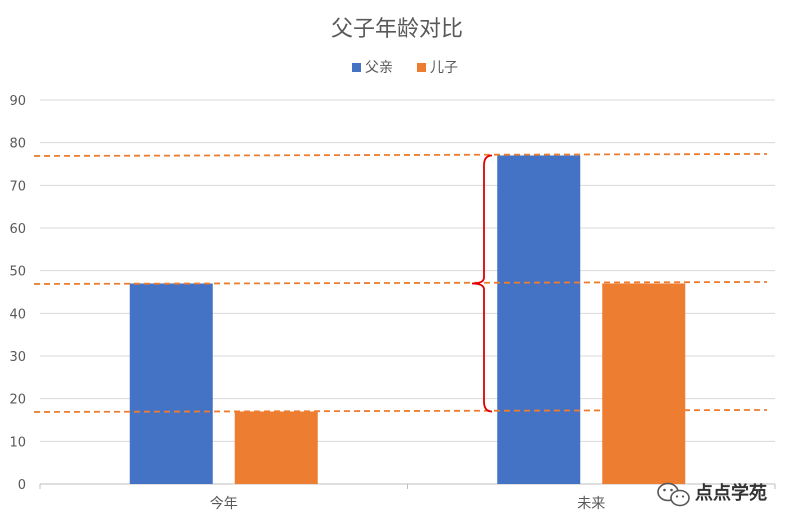 Image resolution: width=795 pixels, height=527 pixels. Describe the element at coordinates (405, 68) in the screenshot. I see `legend: 父亲 儿子` at that location.